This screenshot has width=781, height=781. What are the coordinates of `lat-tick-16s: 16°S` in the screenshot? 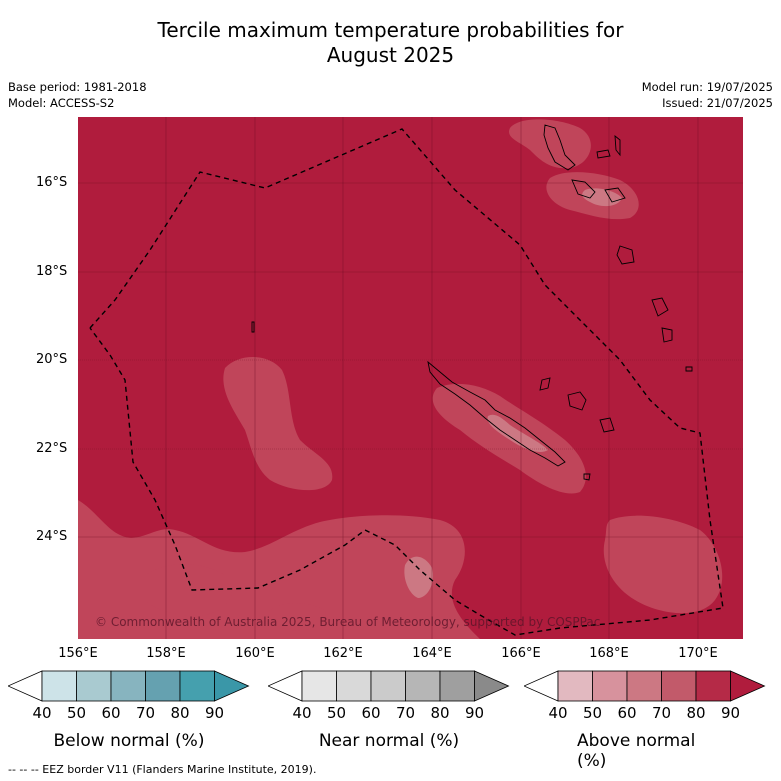 It's located at (52, 182).